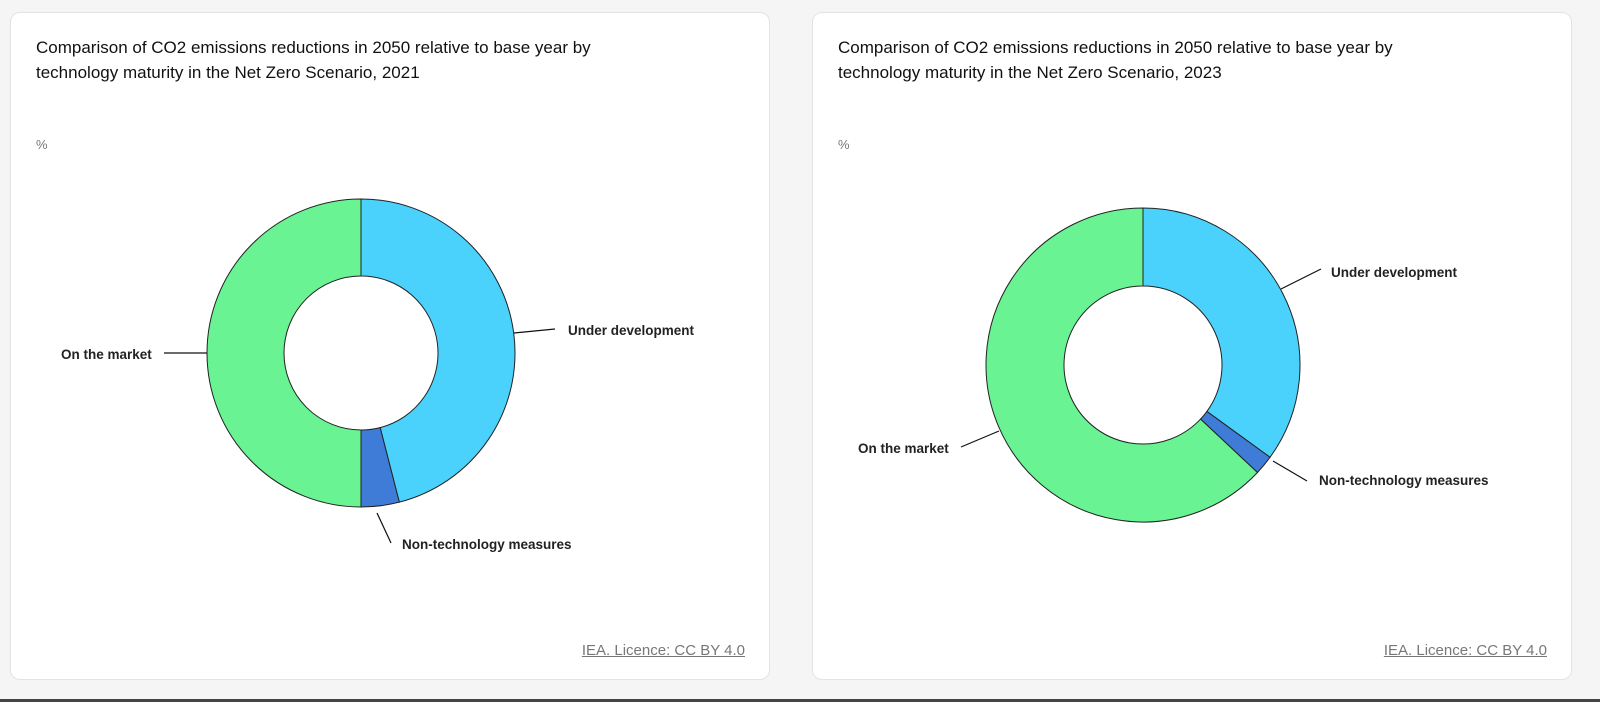 The width and height of the screenshot is (1600, 702). Describe the element at coordinates (980, 439) in the screenshot. I see `leader-line-on-the-market` at that location.